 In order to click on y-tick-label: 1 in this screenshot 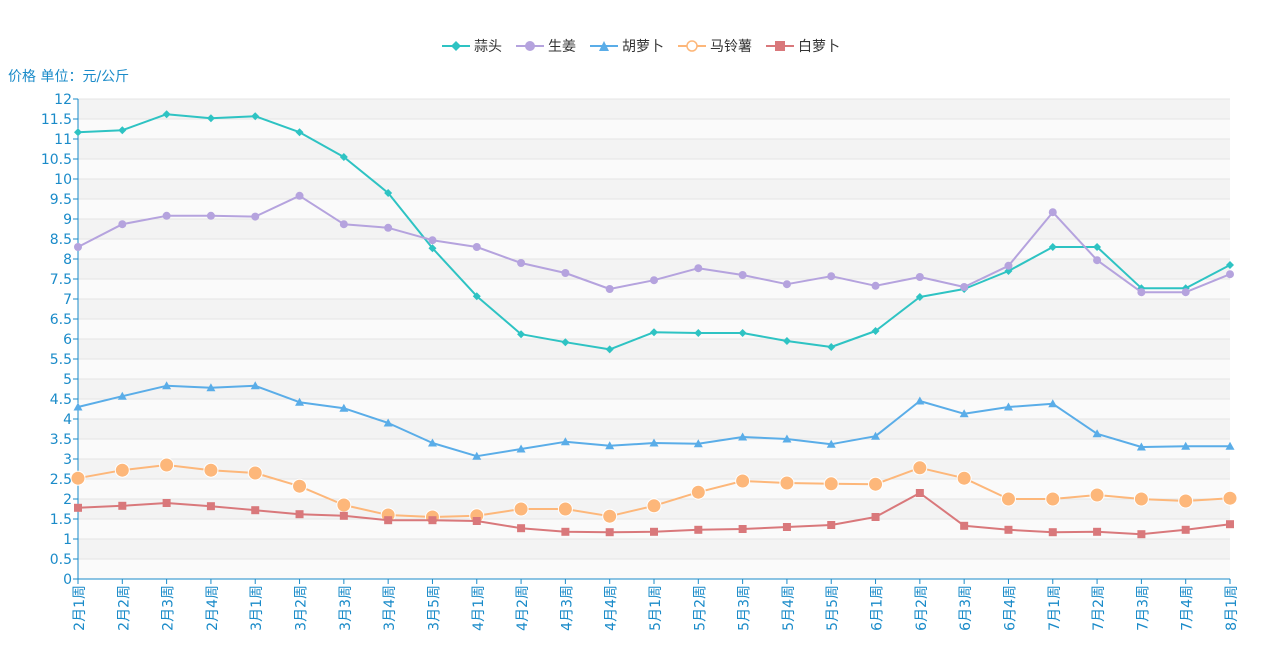, I will do `click(67, 540)`.